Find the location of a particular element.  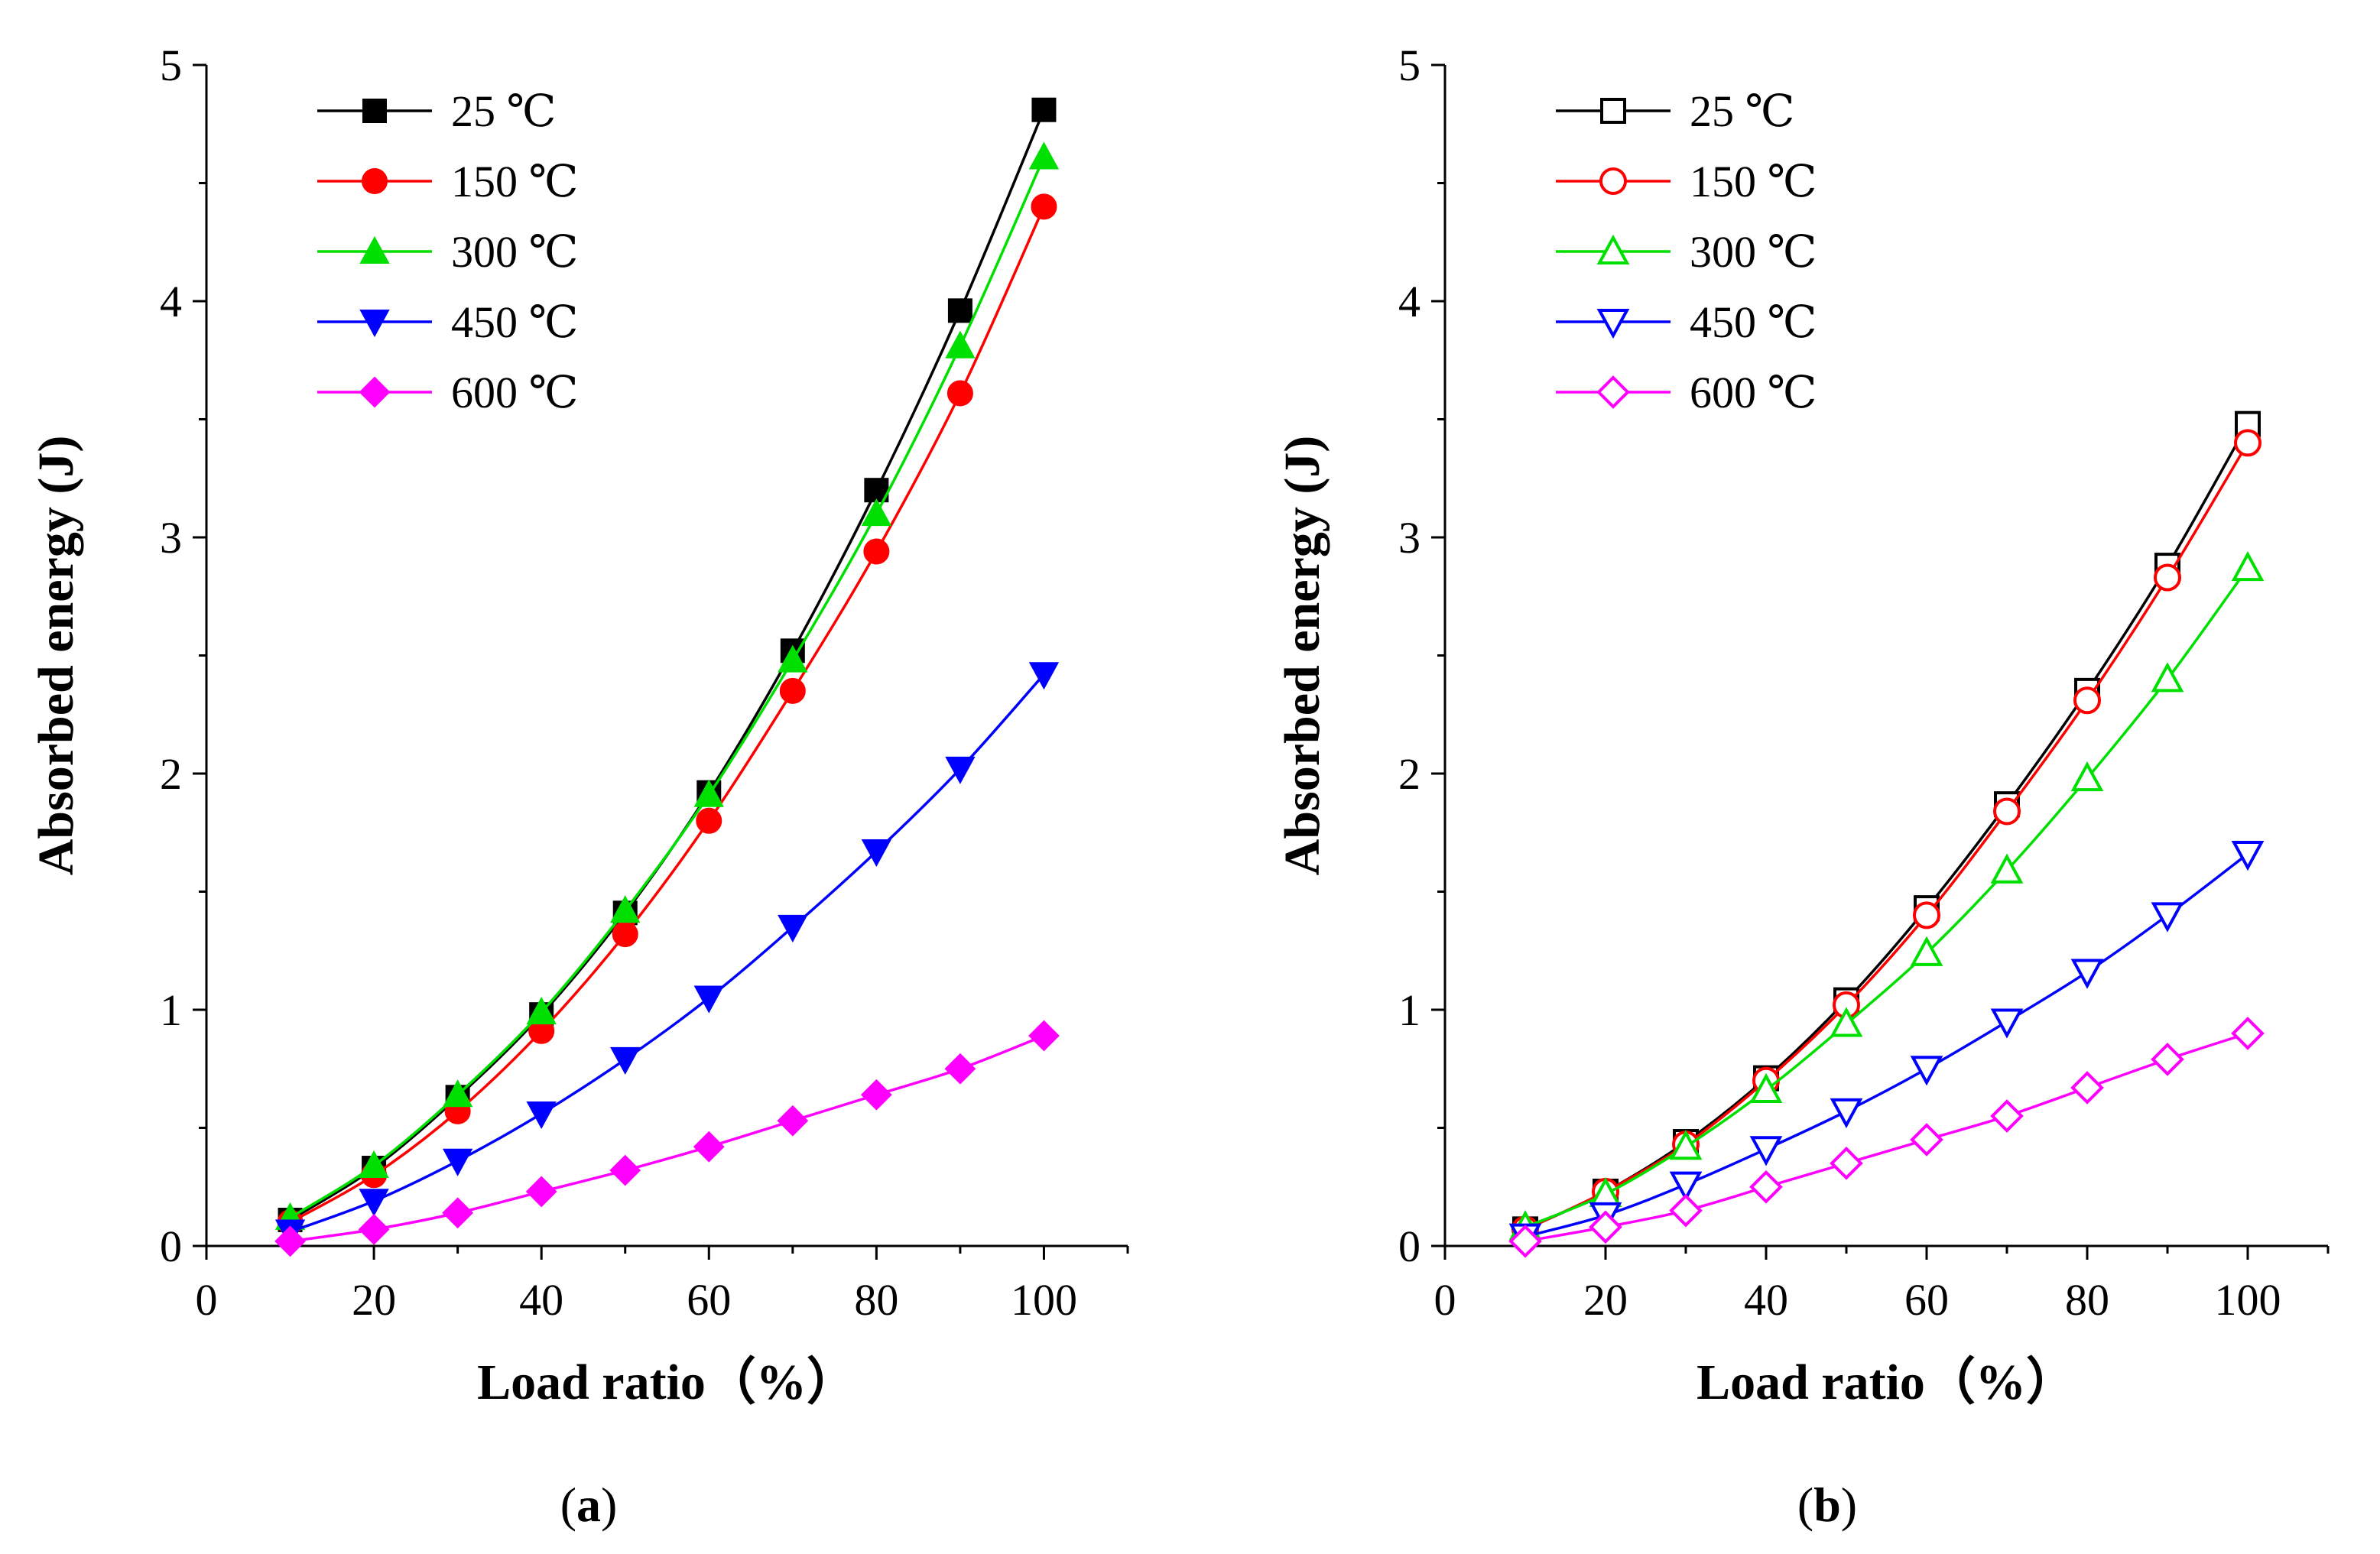

x-tick-label: 0 is located at coordinates (1445, 1300).